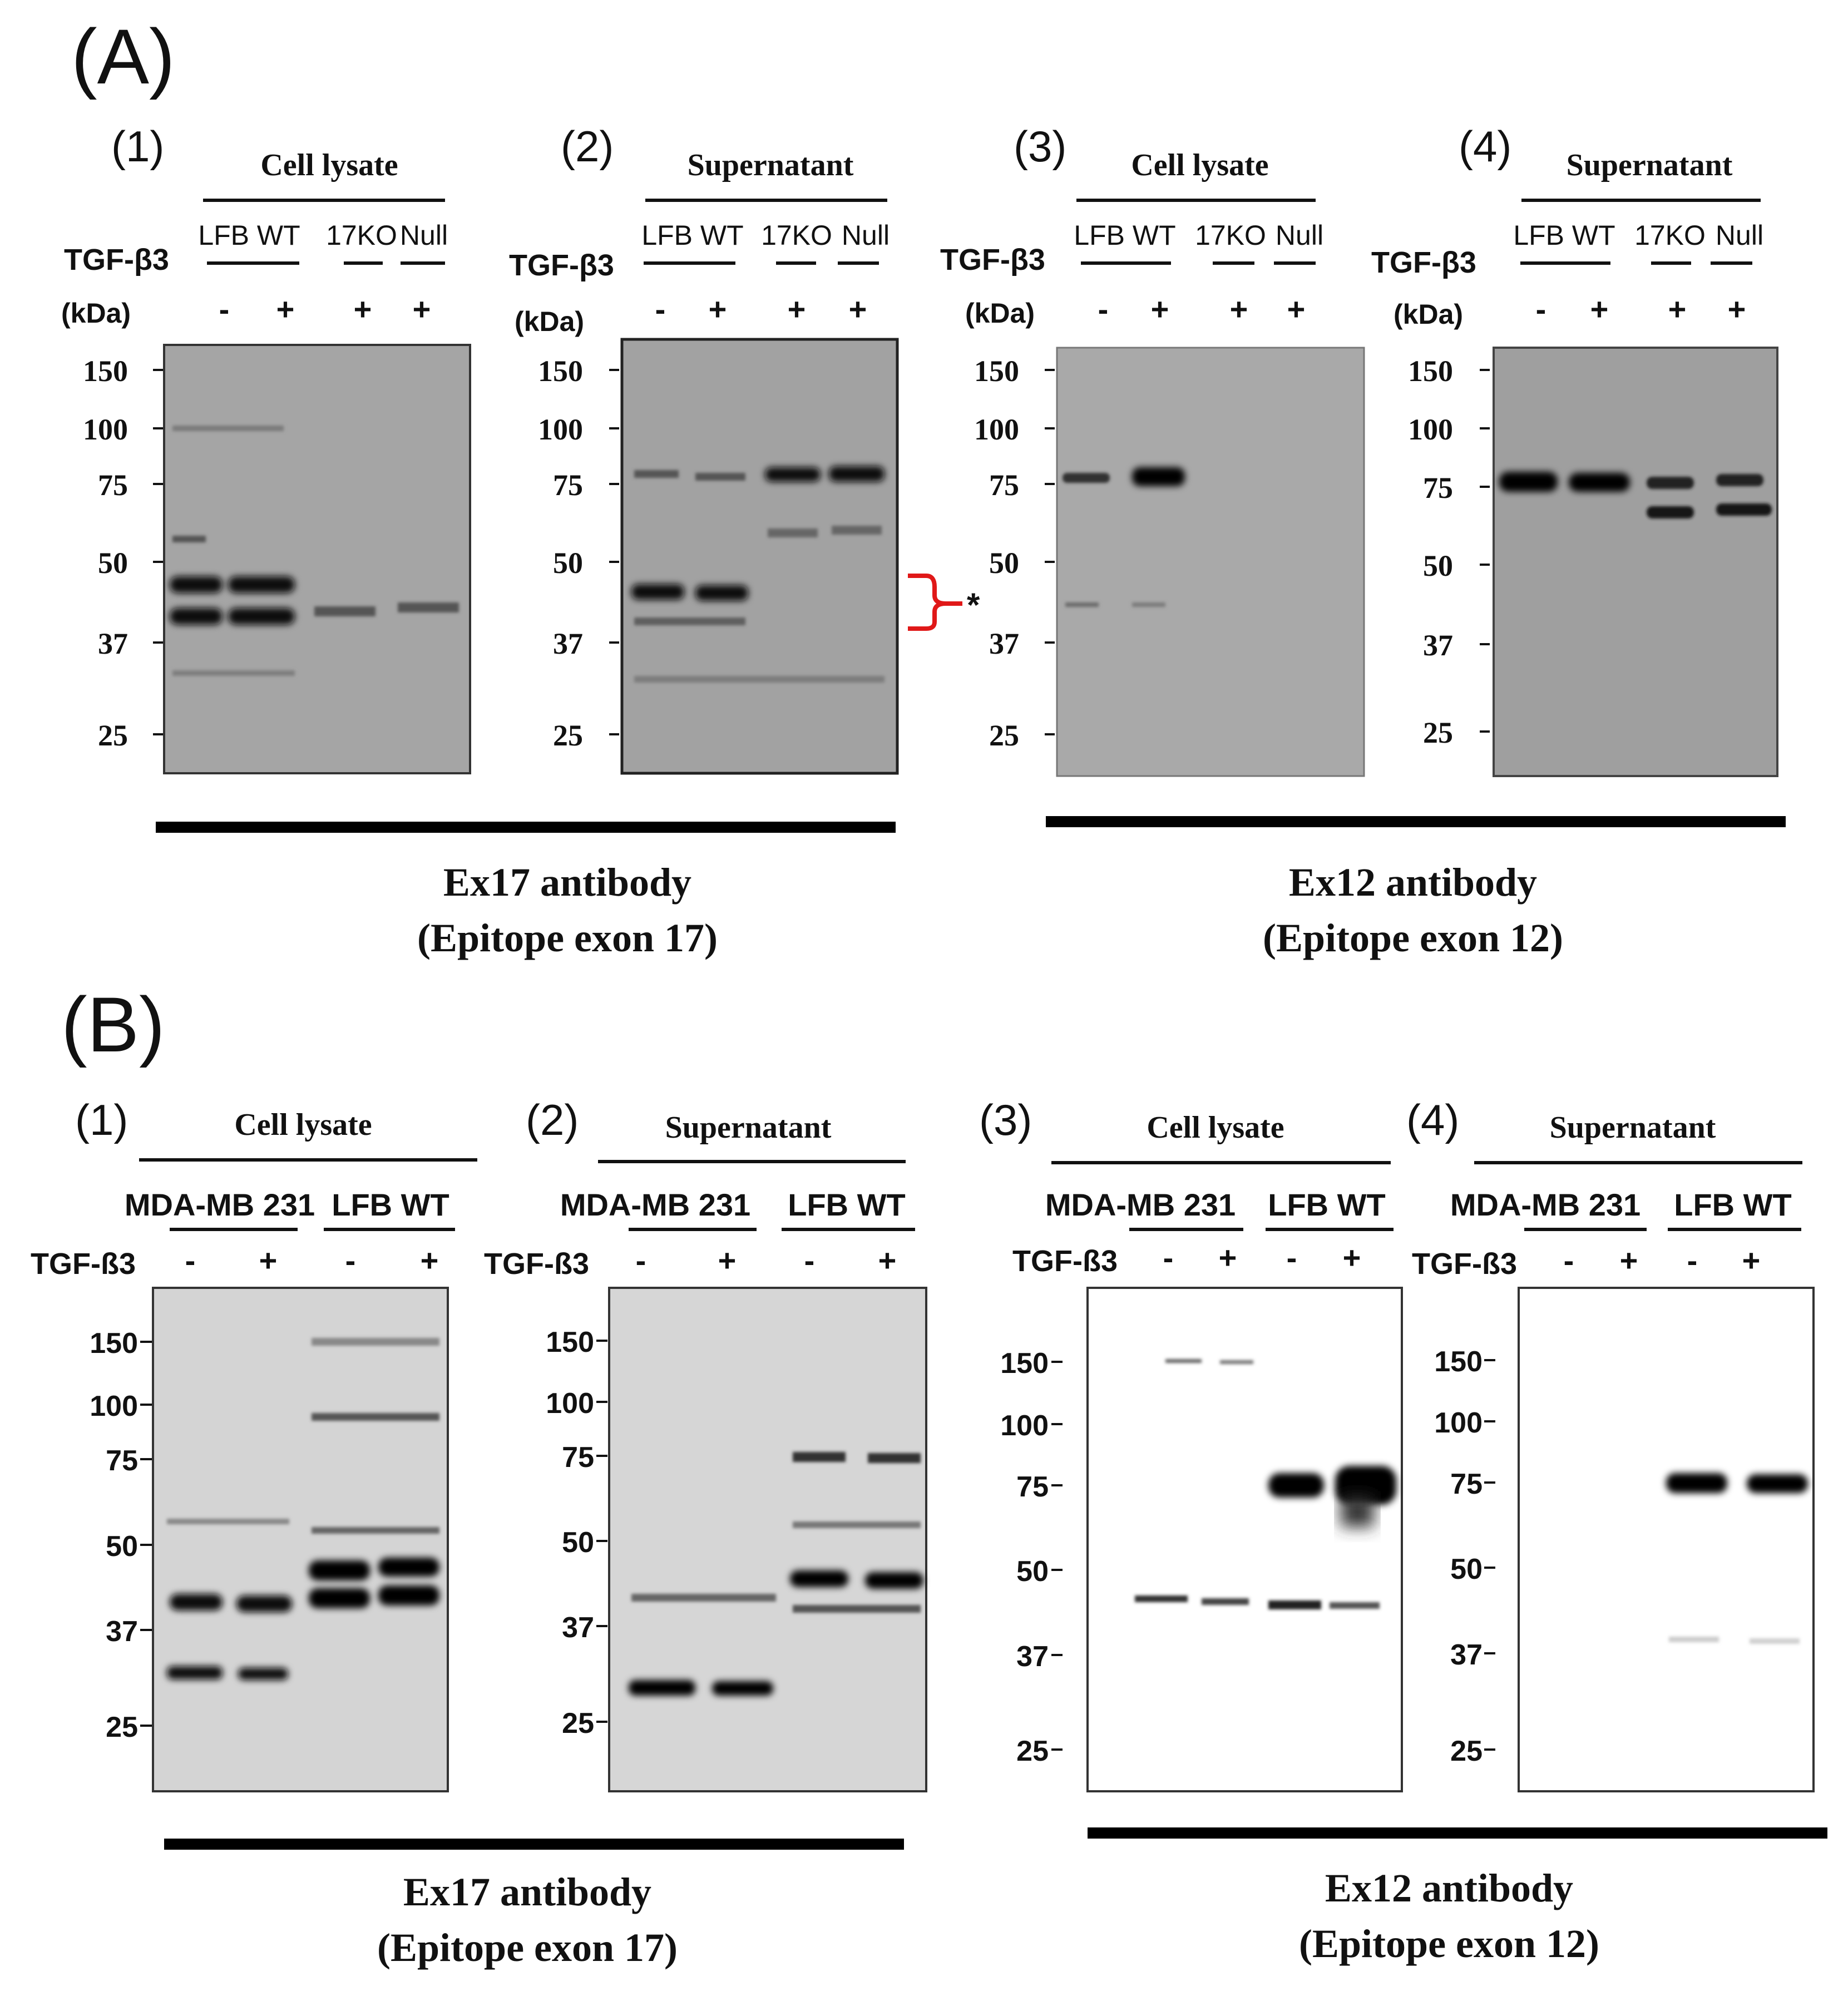  Describe the element at coordinates (101, 1119) in the screenshot. I see `panel-b1-number: (1)` at that location.